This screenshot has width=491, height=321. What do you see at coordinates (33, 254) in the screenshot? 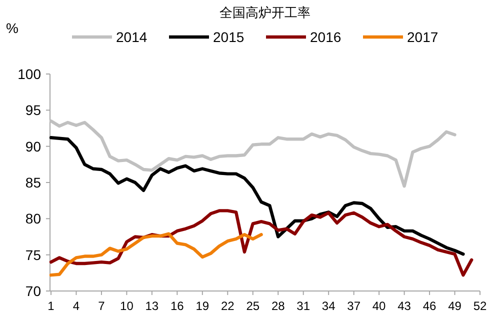
I see `y-tick-label: 75` at bounding box center [33, 254].